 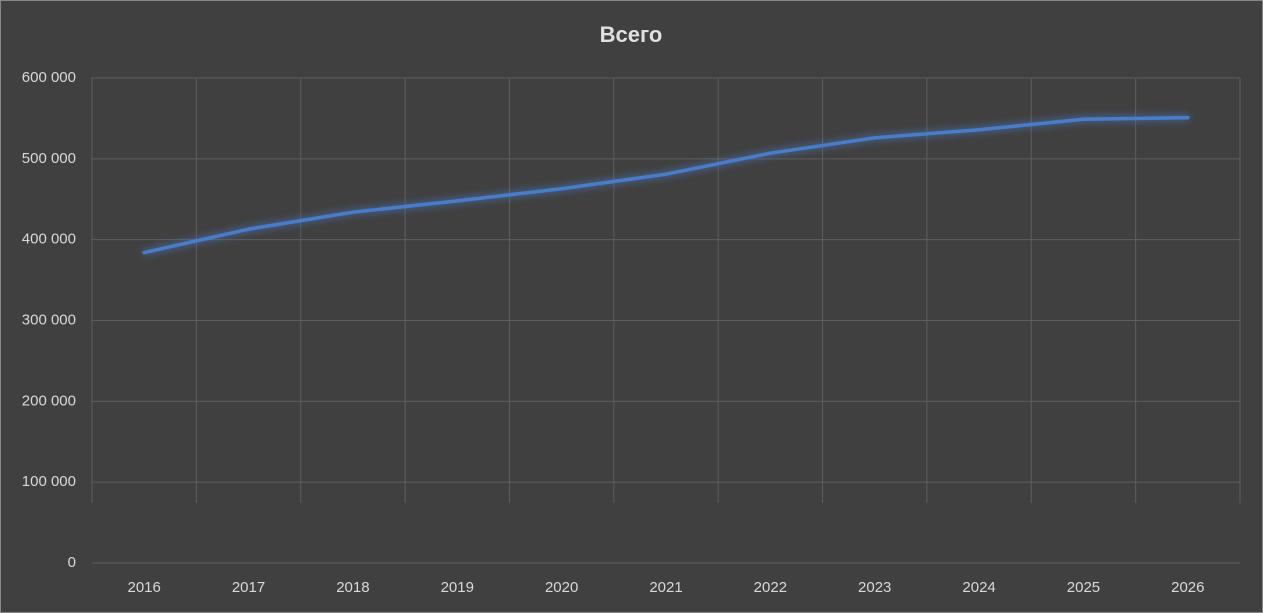 I want to click on y-tick-label: 600 000, so click(x=49, y=77).